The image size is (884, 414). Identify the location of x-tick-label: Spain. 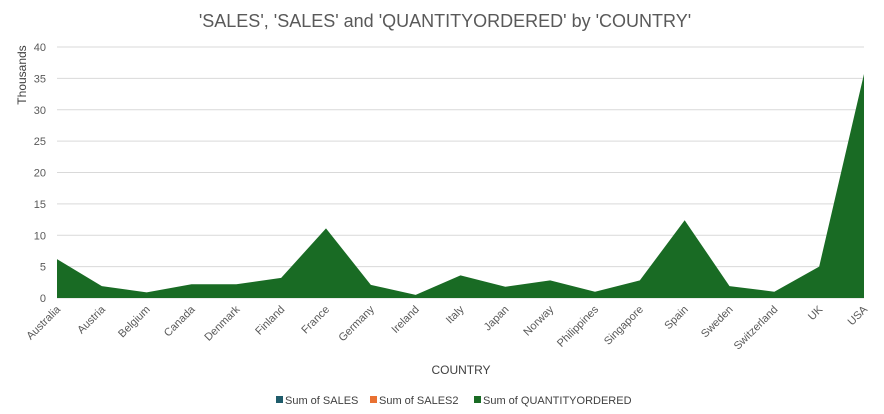
(676, 318).